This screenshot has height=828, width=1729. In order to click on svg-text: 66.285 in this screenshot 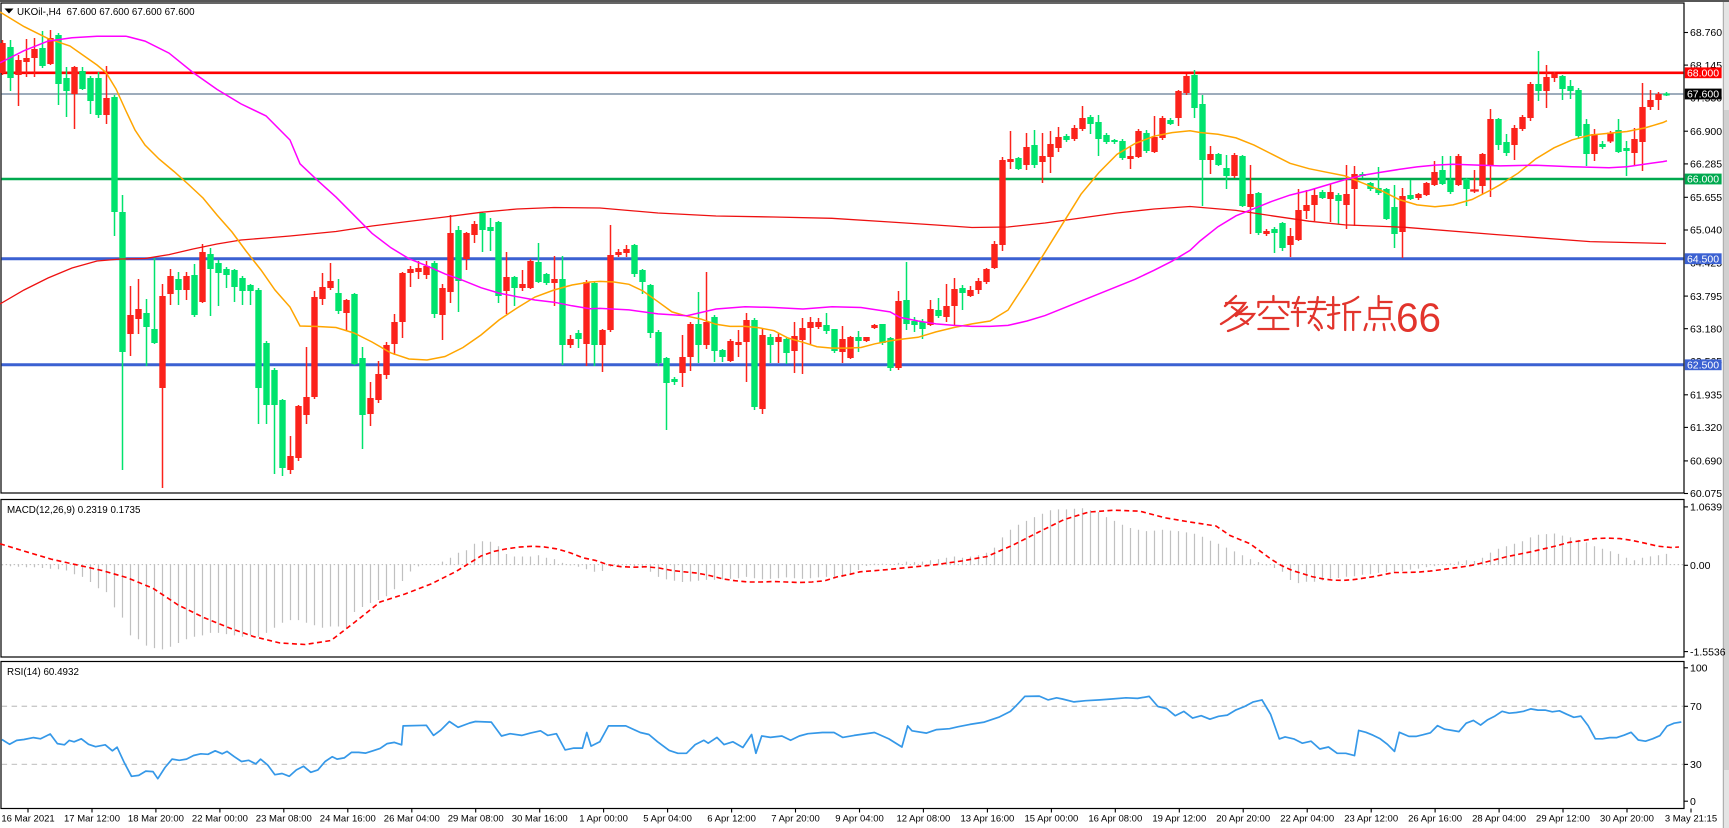, I will do `click(1706, 165)`.